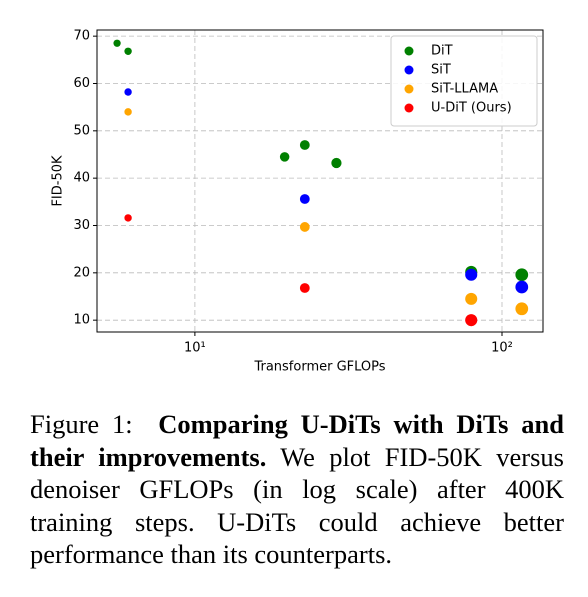 This screenshot has height=597, width=588. Describe the element at coordinates (81, 178) in the screenshot. I see `y-tick-label: 40` at that location.